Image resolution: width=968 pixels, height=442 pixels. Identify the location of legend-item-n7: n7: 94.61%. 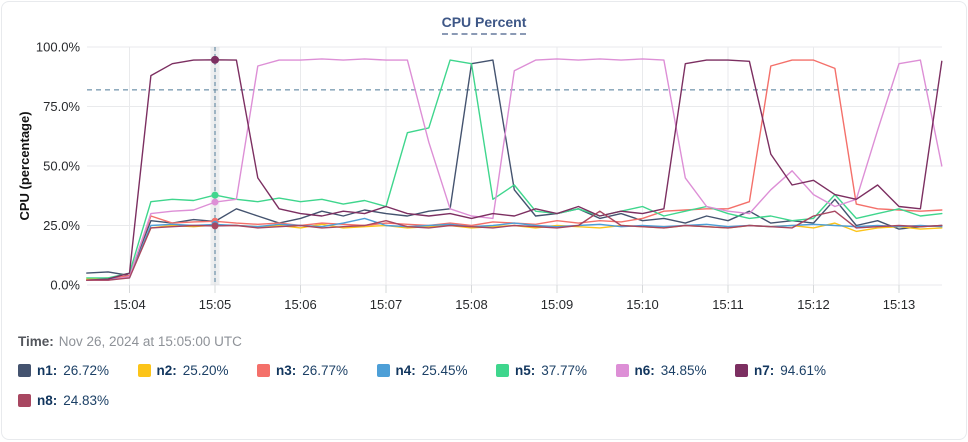
(795, 370).